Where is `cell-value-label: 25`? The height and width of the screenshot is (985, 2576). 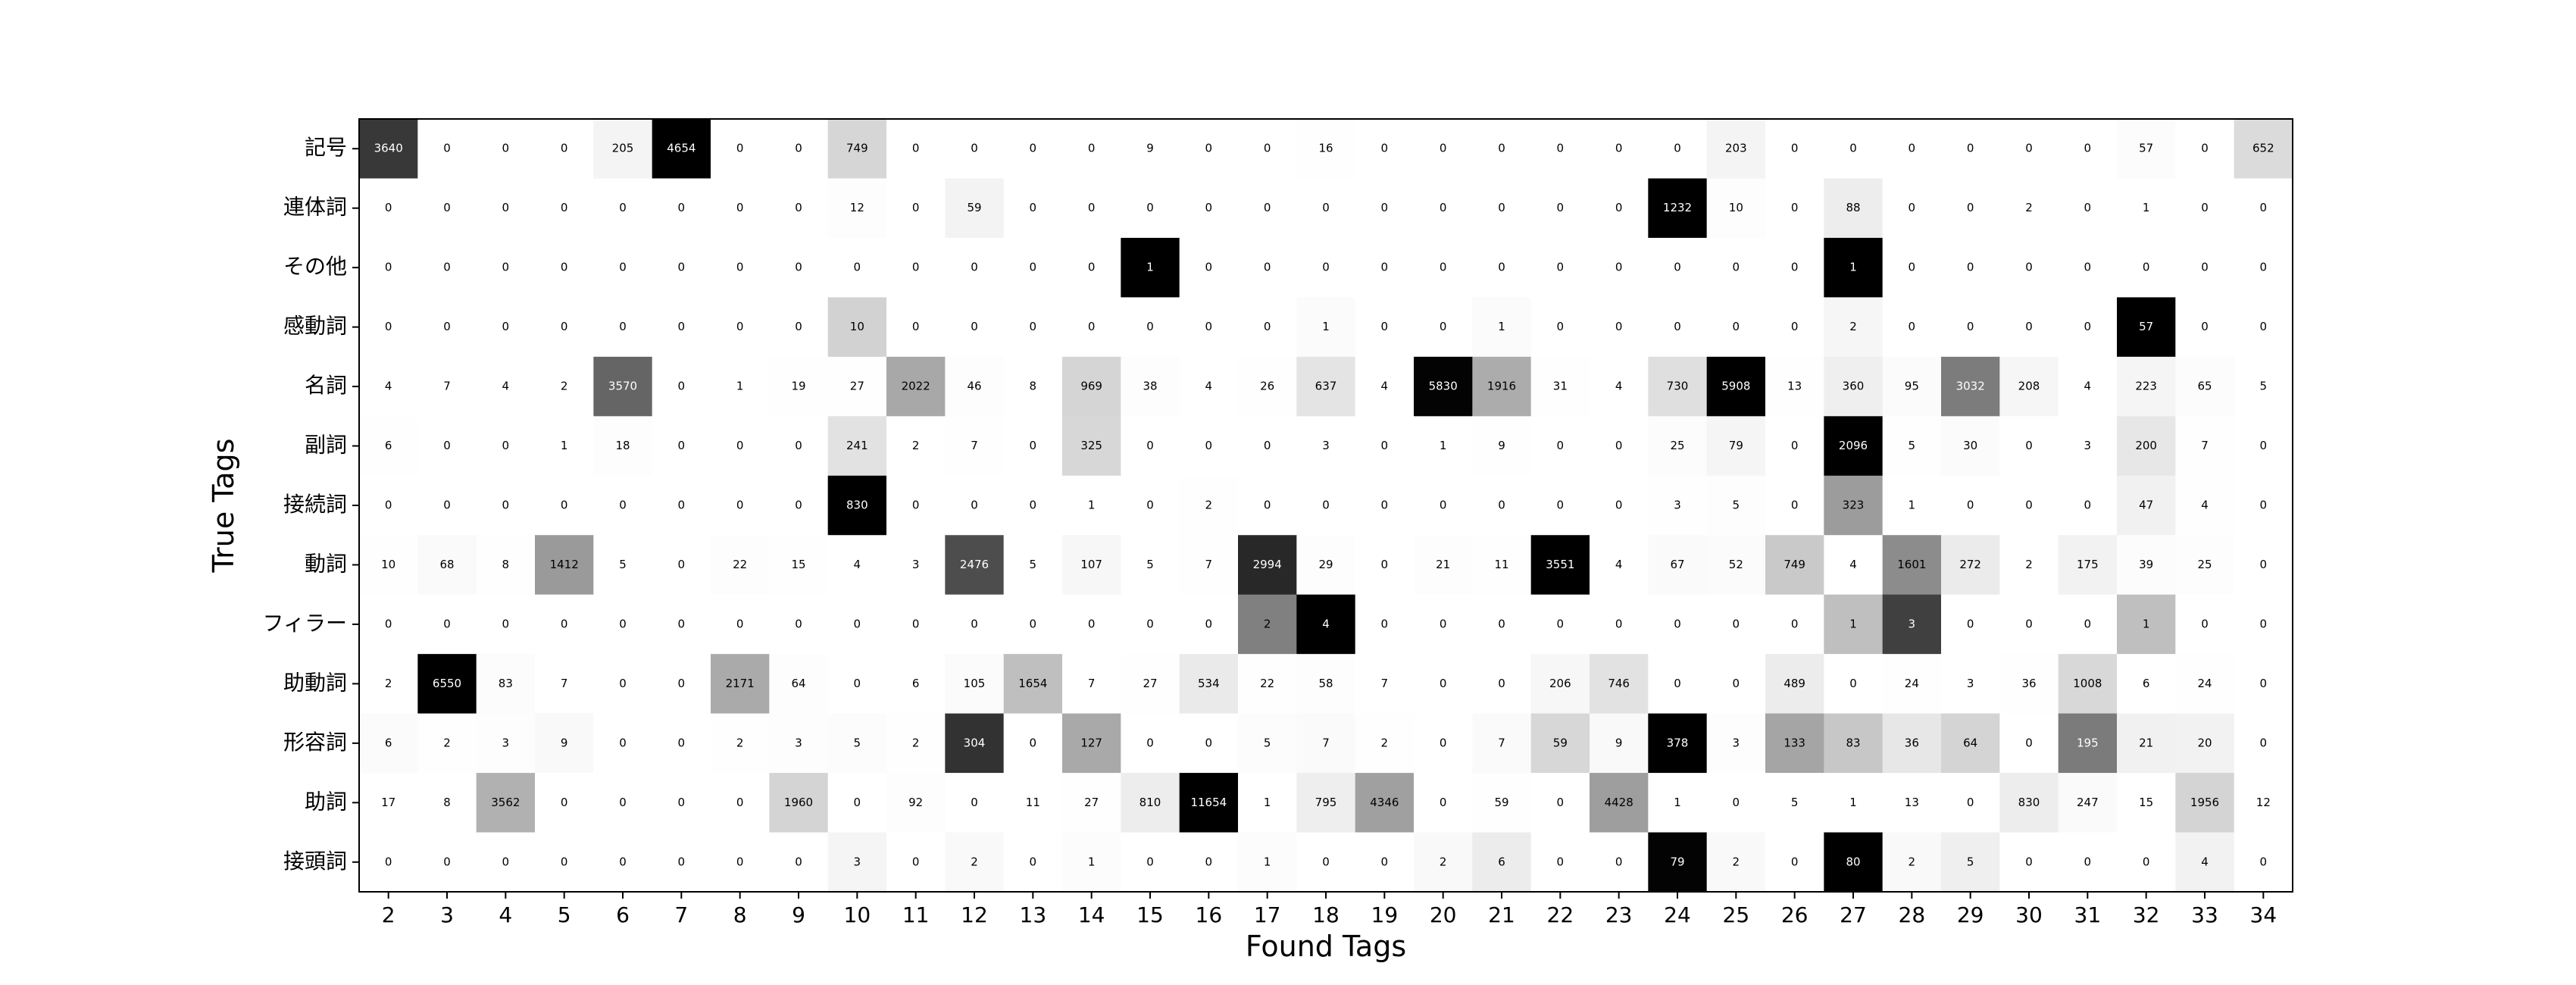
cell-value-label: 25 is located at coordinates (1677, 445).